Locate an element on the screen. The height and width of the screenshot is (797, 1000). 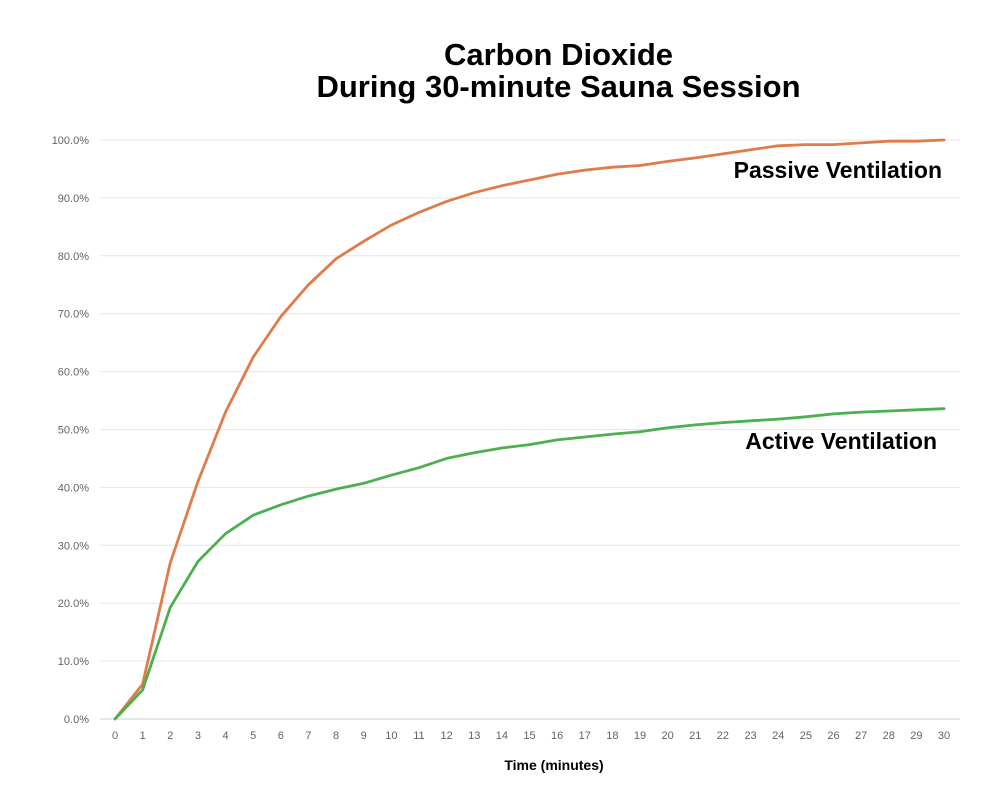
y-tick-label: 90.0% is located at coordinates (73, 199).